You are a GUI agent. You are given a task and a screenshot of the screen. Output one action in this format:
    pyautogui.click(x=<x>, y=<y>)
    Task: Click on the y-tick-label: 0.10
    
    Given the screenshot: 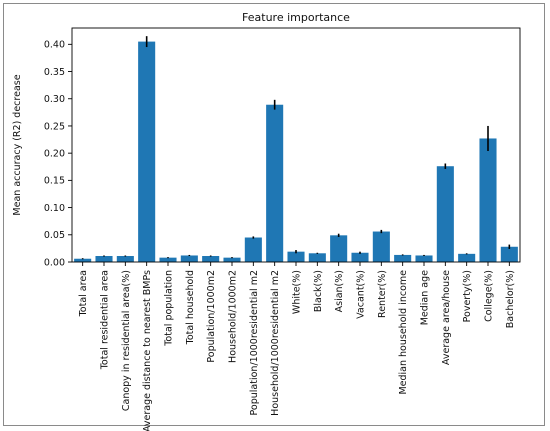 What is the action you would take?
    pyautogui.click(x=54, y=208)
    